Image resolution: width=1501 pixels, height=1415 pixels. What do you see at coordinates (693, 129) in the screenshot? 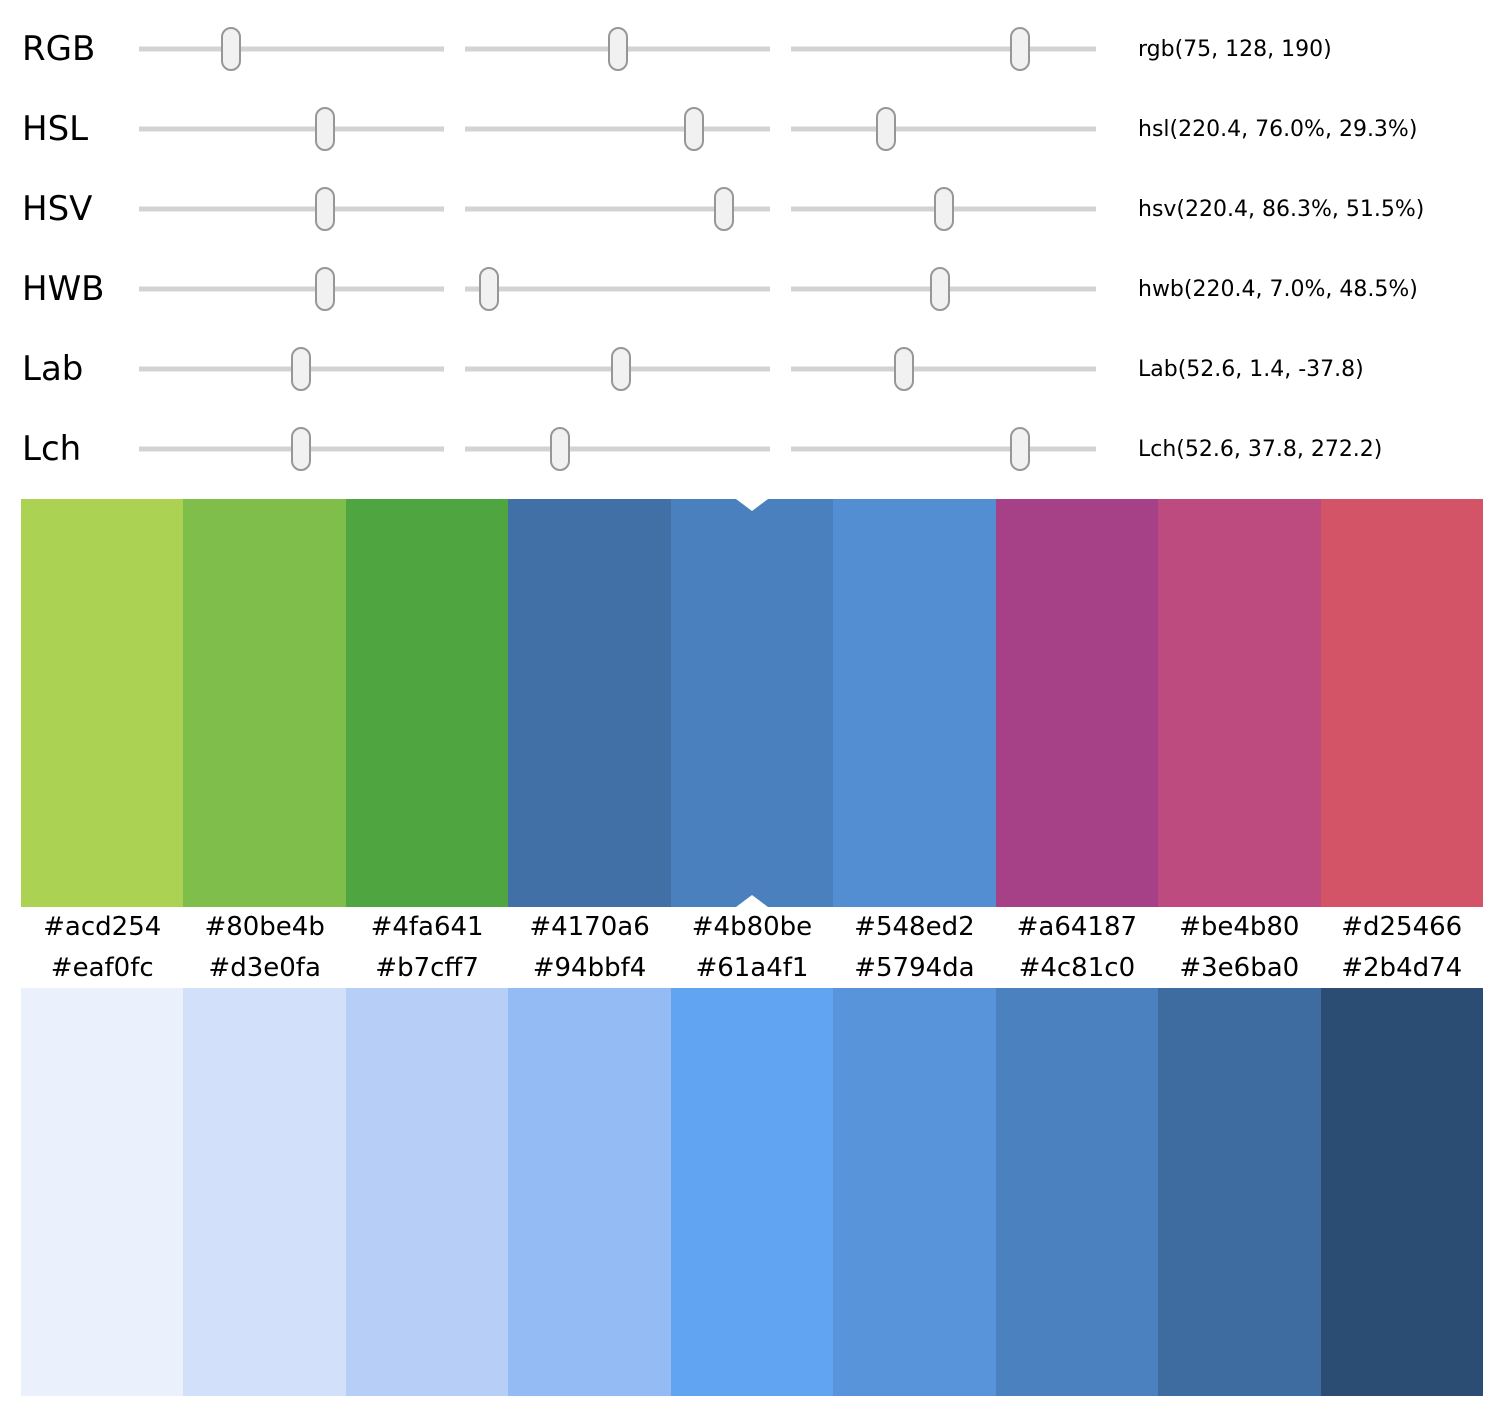
I see `hsl-saturation-slider-thumb` at bounding box center [693, 129].